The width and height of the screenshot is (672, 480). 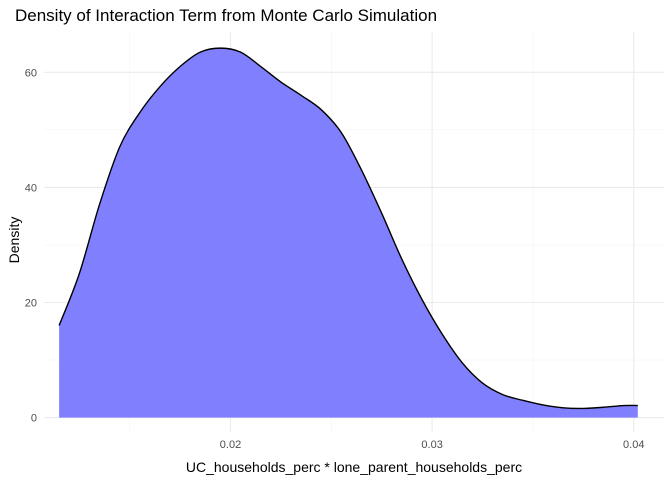 I want to click on y-tick-label: 20, so click(x=31, y=304).